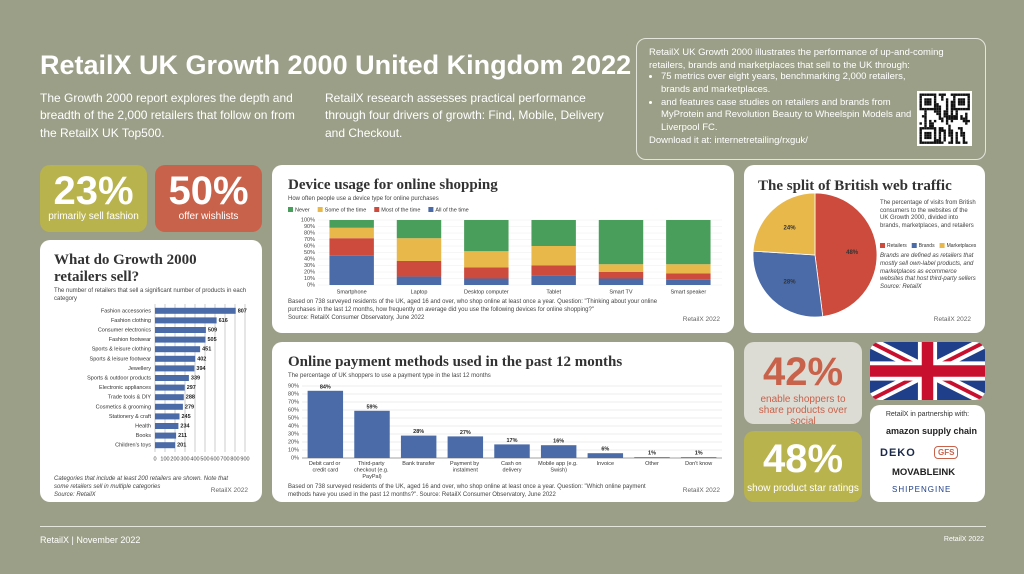 Image resolution: width=1024 pixels, height=574 pixels. Describe the element at coordinates (927, 371) in the screenshot. I see `uk-flag` at that location.